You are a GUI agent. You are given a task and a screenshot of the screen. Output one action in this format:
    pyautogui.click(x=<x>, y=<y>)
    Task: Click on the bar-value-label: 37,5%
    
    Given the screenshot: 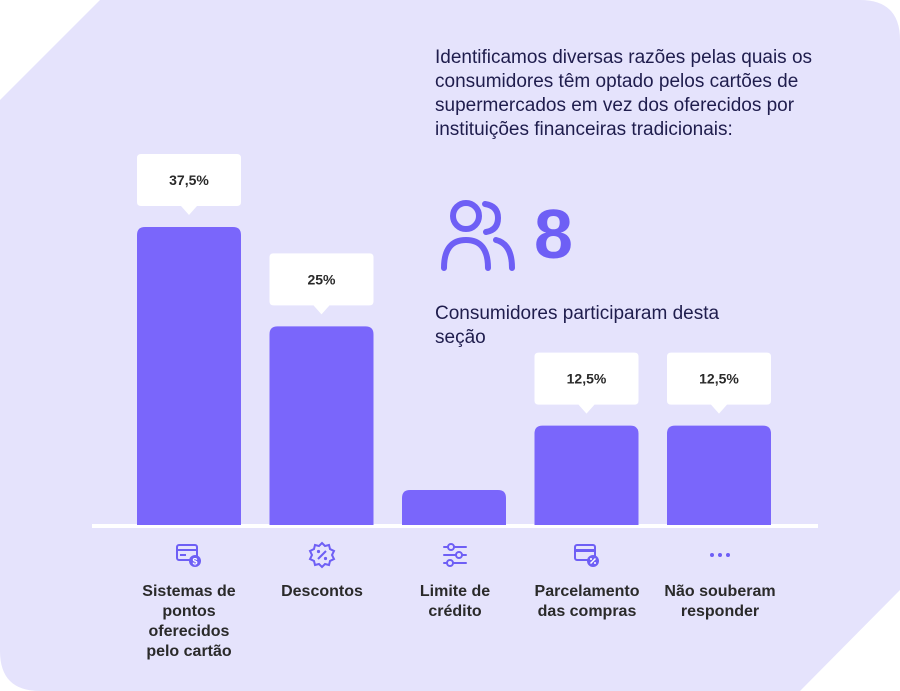 What is the action you would take?
    pyautogui.click(x=189, y=180)
    